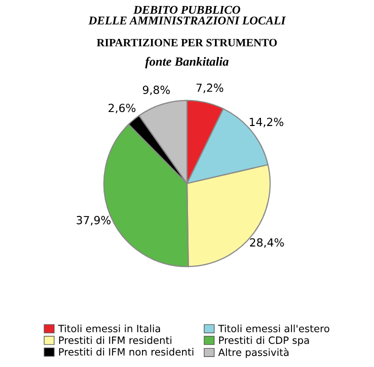 The image size is (374, 367). I want to click on chart-title: DEBITO PUBBLICO DELLE AMMINISTRAZIONI LOCALI, so click(187, 15).